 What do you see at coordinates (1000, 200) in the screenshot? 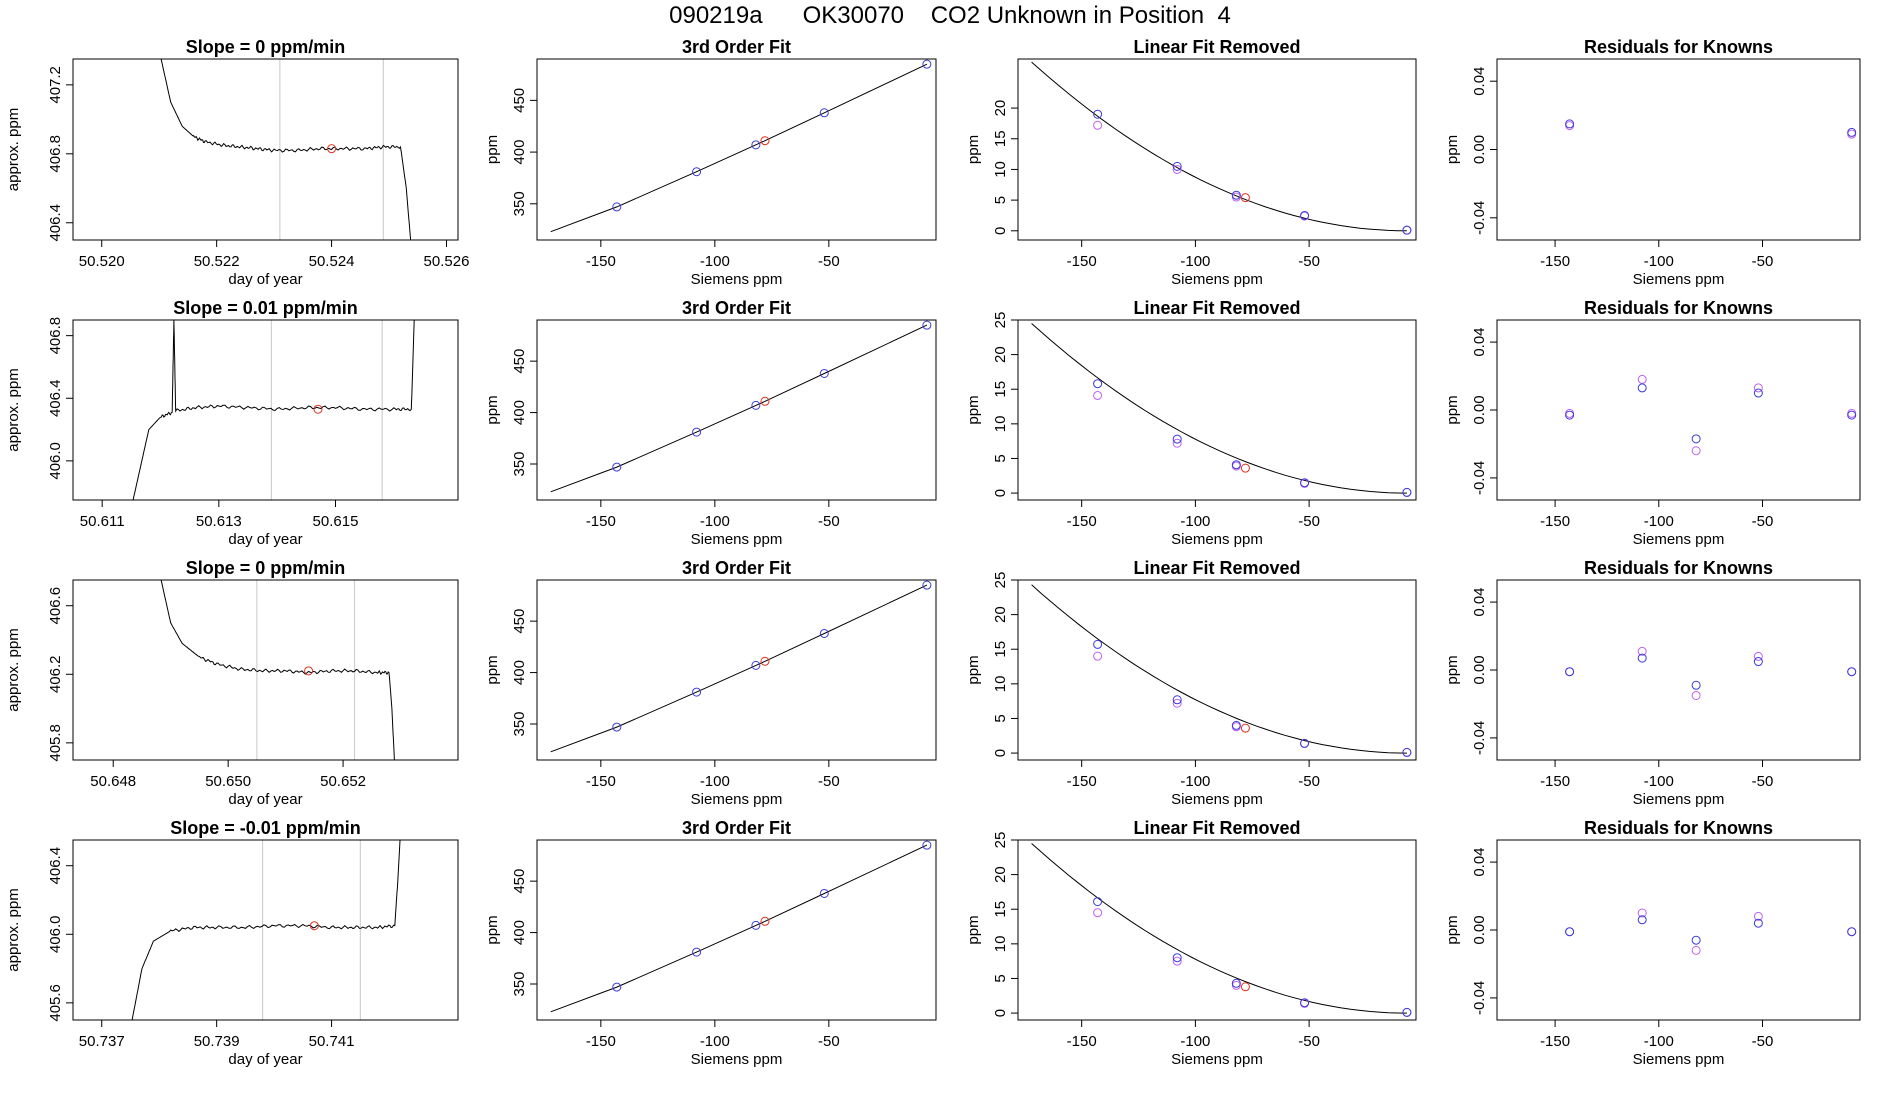
I see `y-tick-label: 5` at bounding box center [1000, 200].